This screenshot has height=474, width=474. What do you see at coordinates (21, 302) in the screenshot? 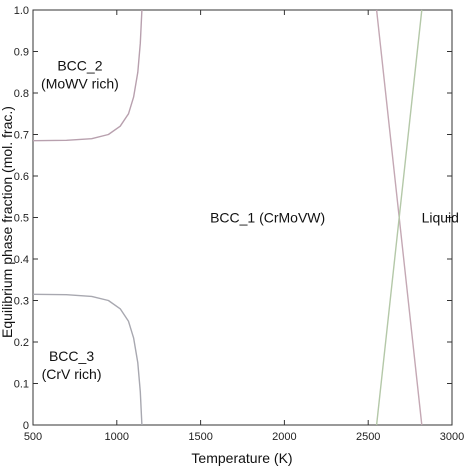
I see `y-tick-label: 0.3` at bounding box center [21, 302].